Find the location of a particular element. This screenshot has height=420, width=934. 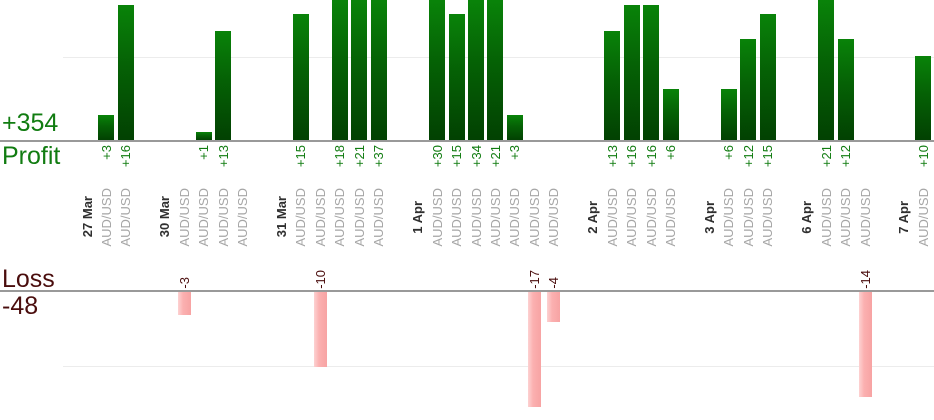

loss-value-label: -14 is located at coordinates (865, 279).